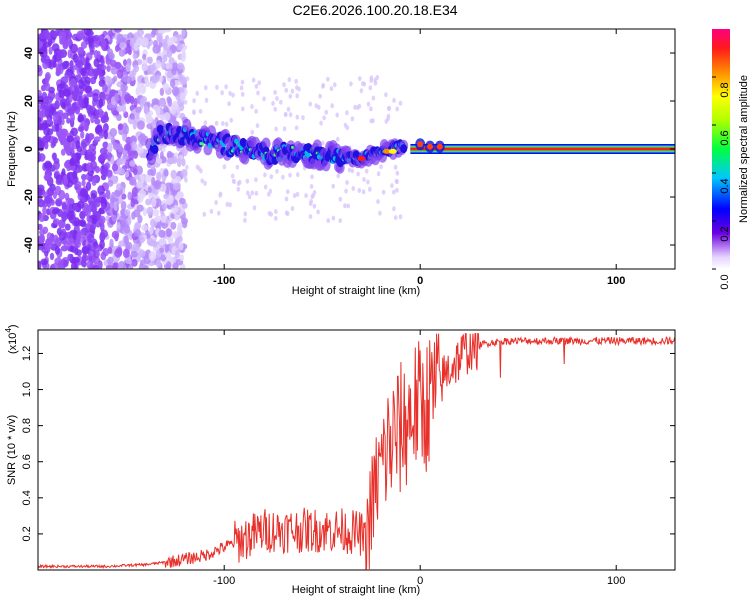  I want to click on colorbar-tick-label: 0.2, so click(725, 233).